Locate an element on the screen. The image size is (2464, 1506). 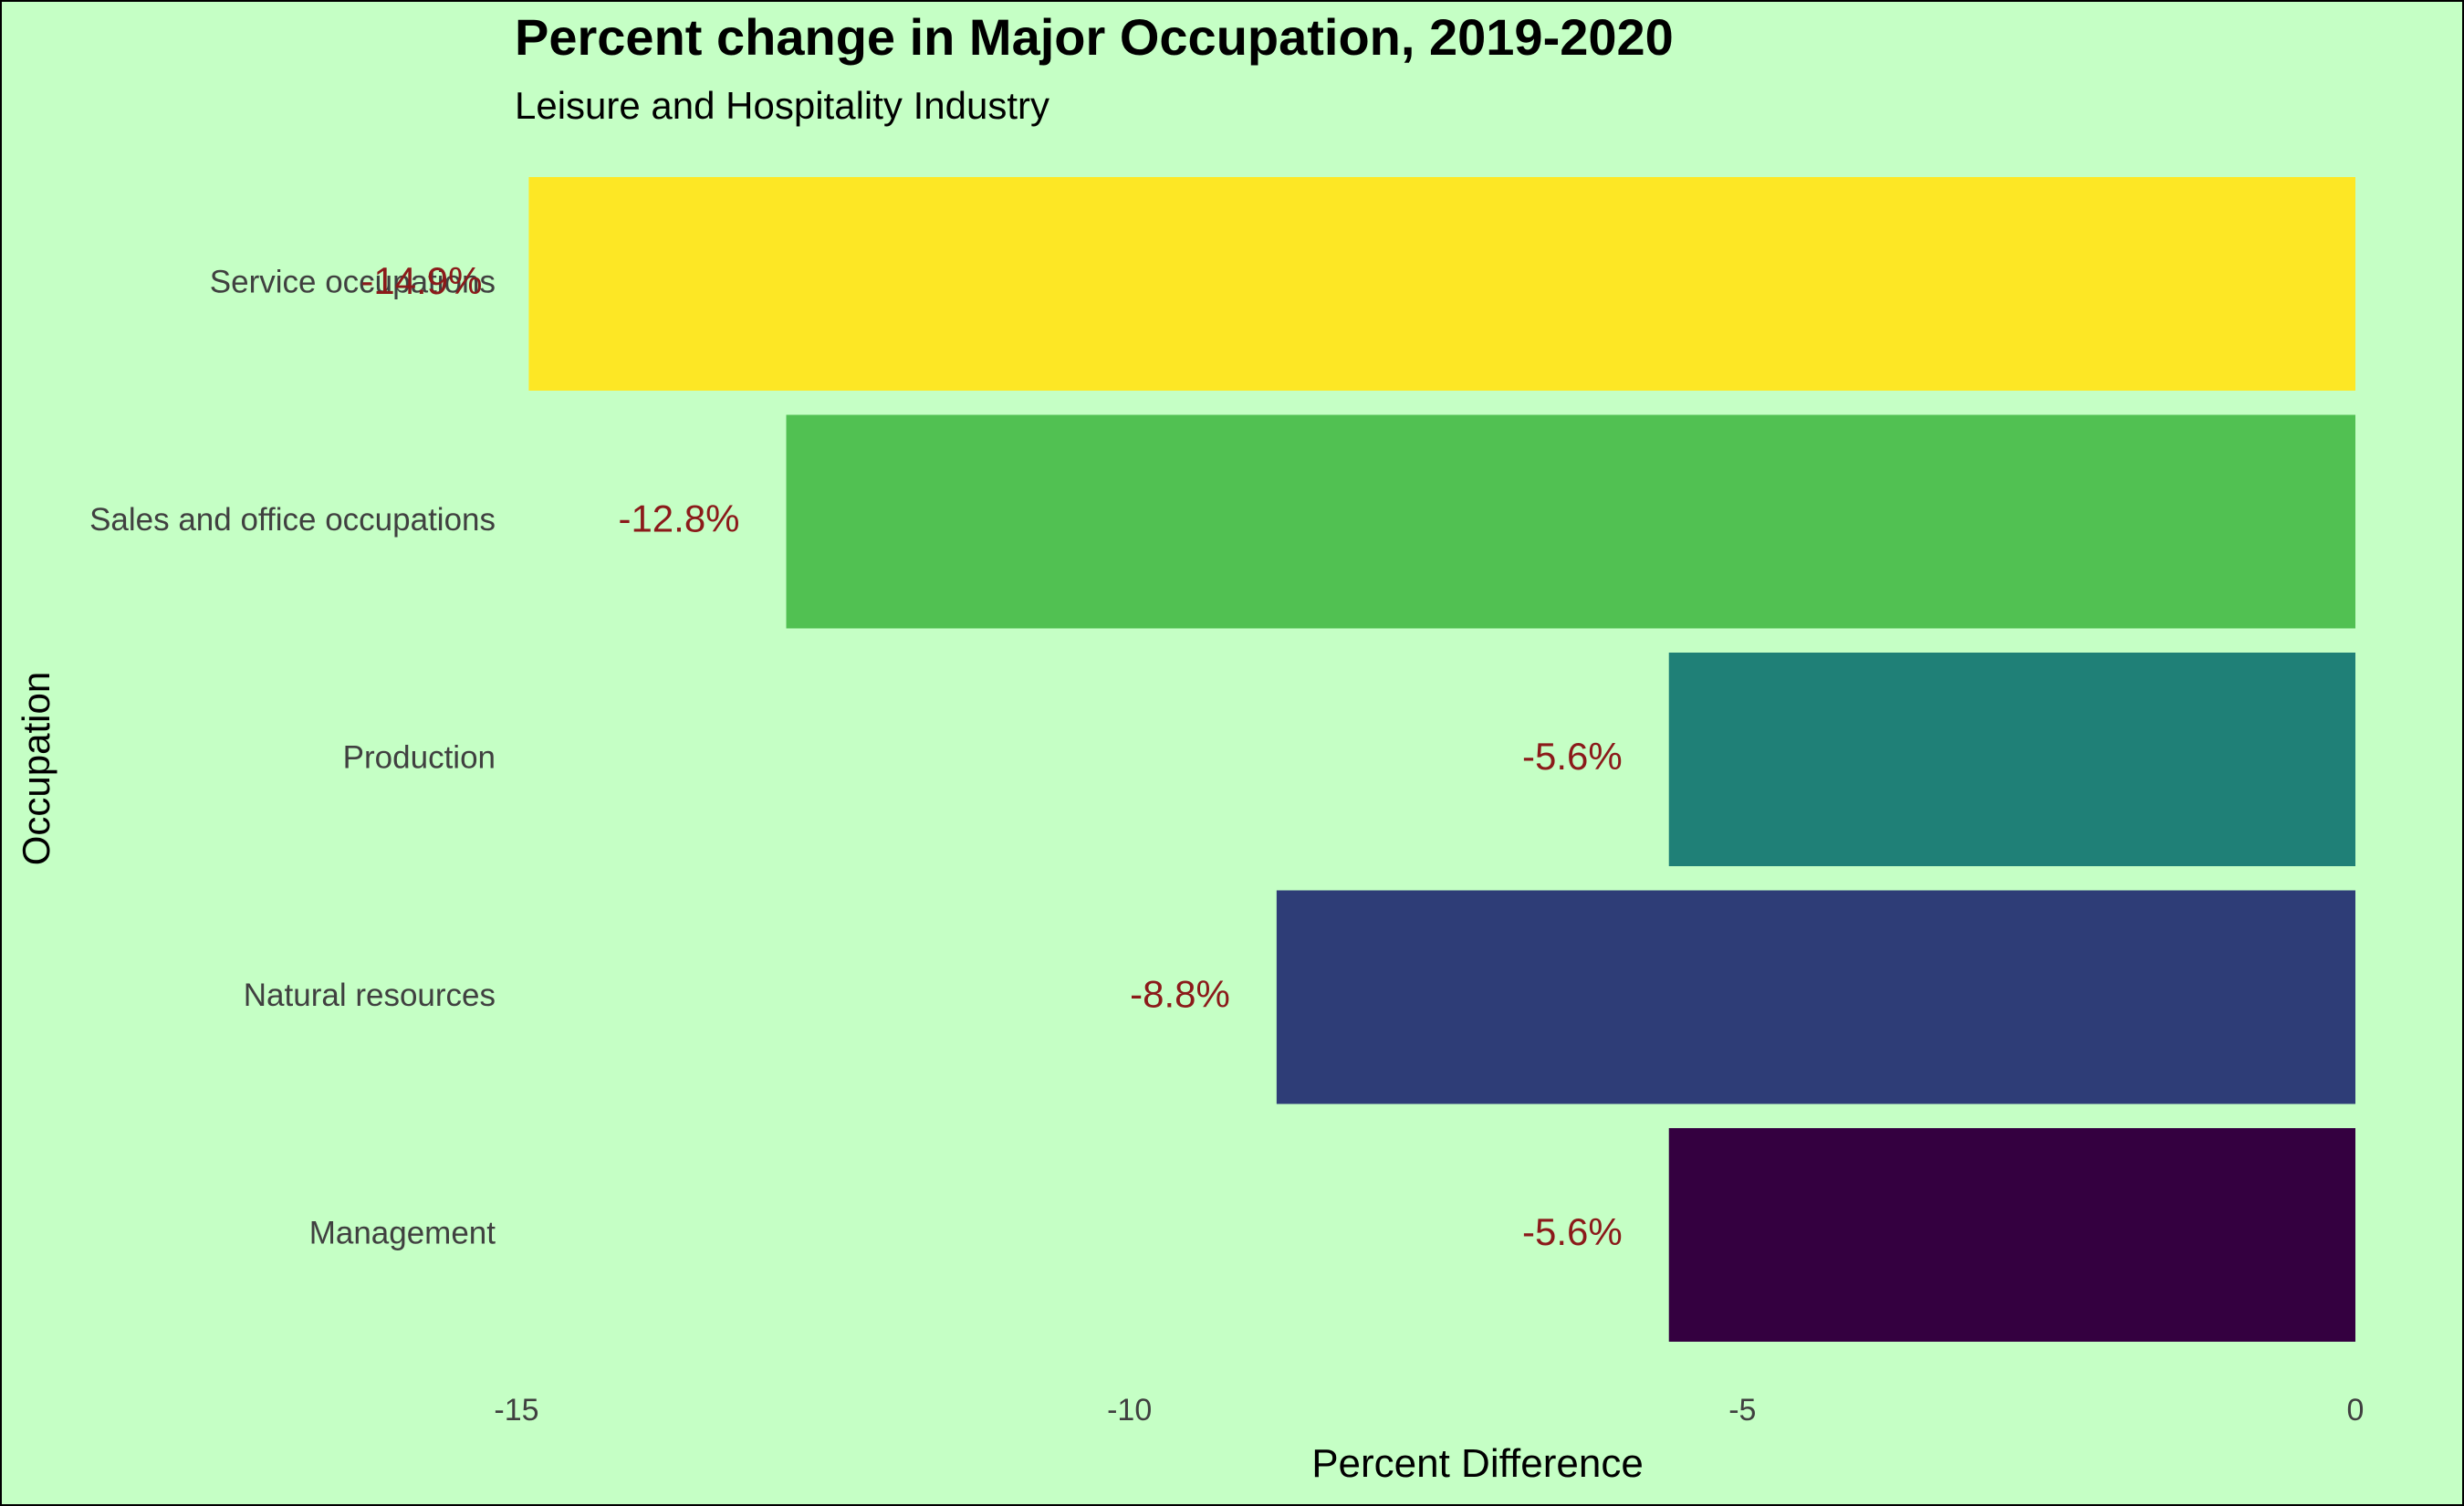
bar-service-occupations is located at coordinates (1441, 284).